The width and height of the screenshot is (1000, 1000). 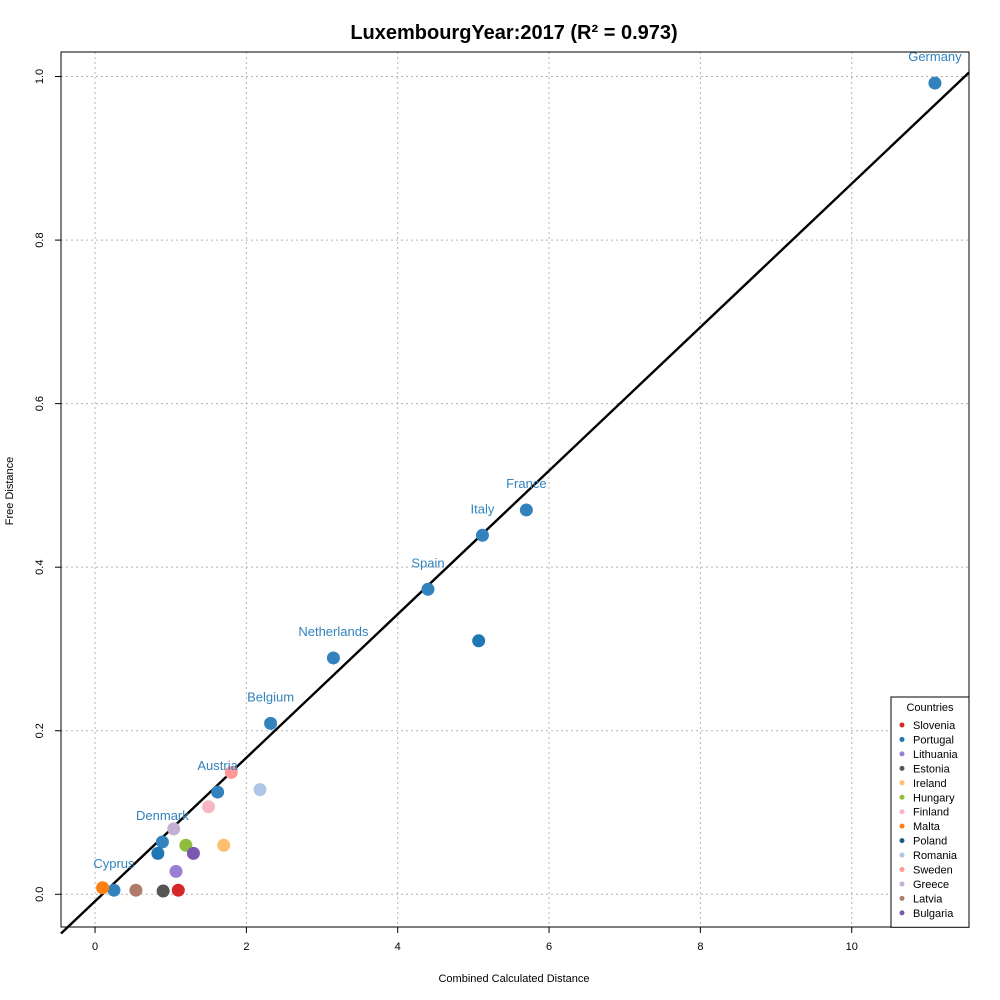 I want to click on y-tick-label: 0.2, so click(x=40, y=730).